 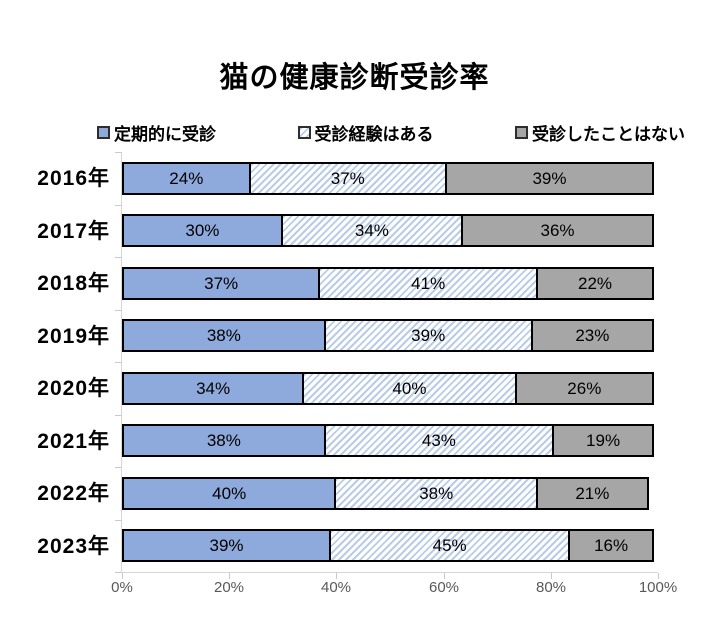 I want to click on bar-segment-value-label: 21%, so click(x=592, y=493).